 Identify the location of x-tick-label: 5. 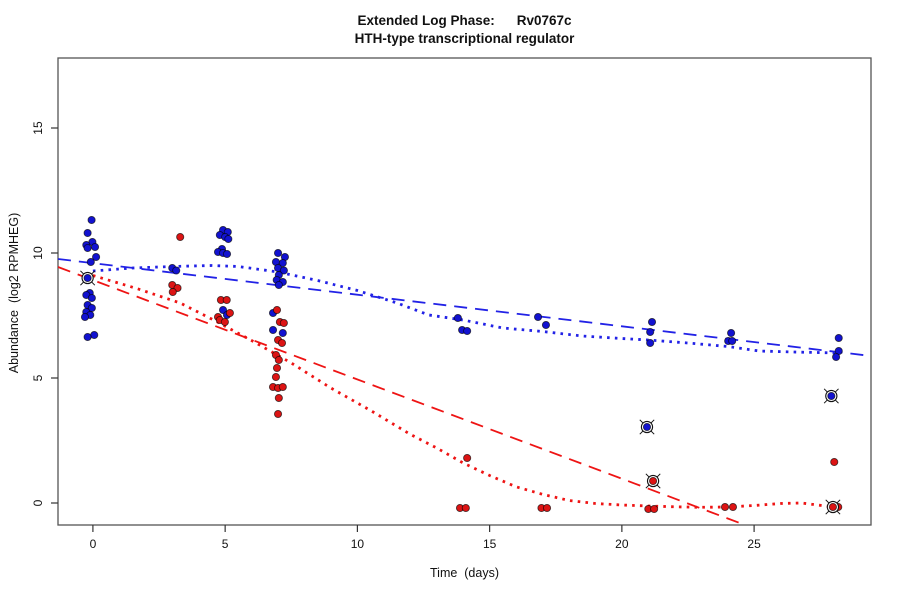
(225, 544).